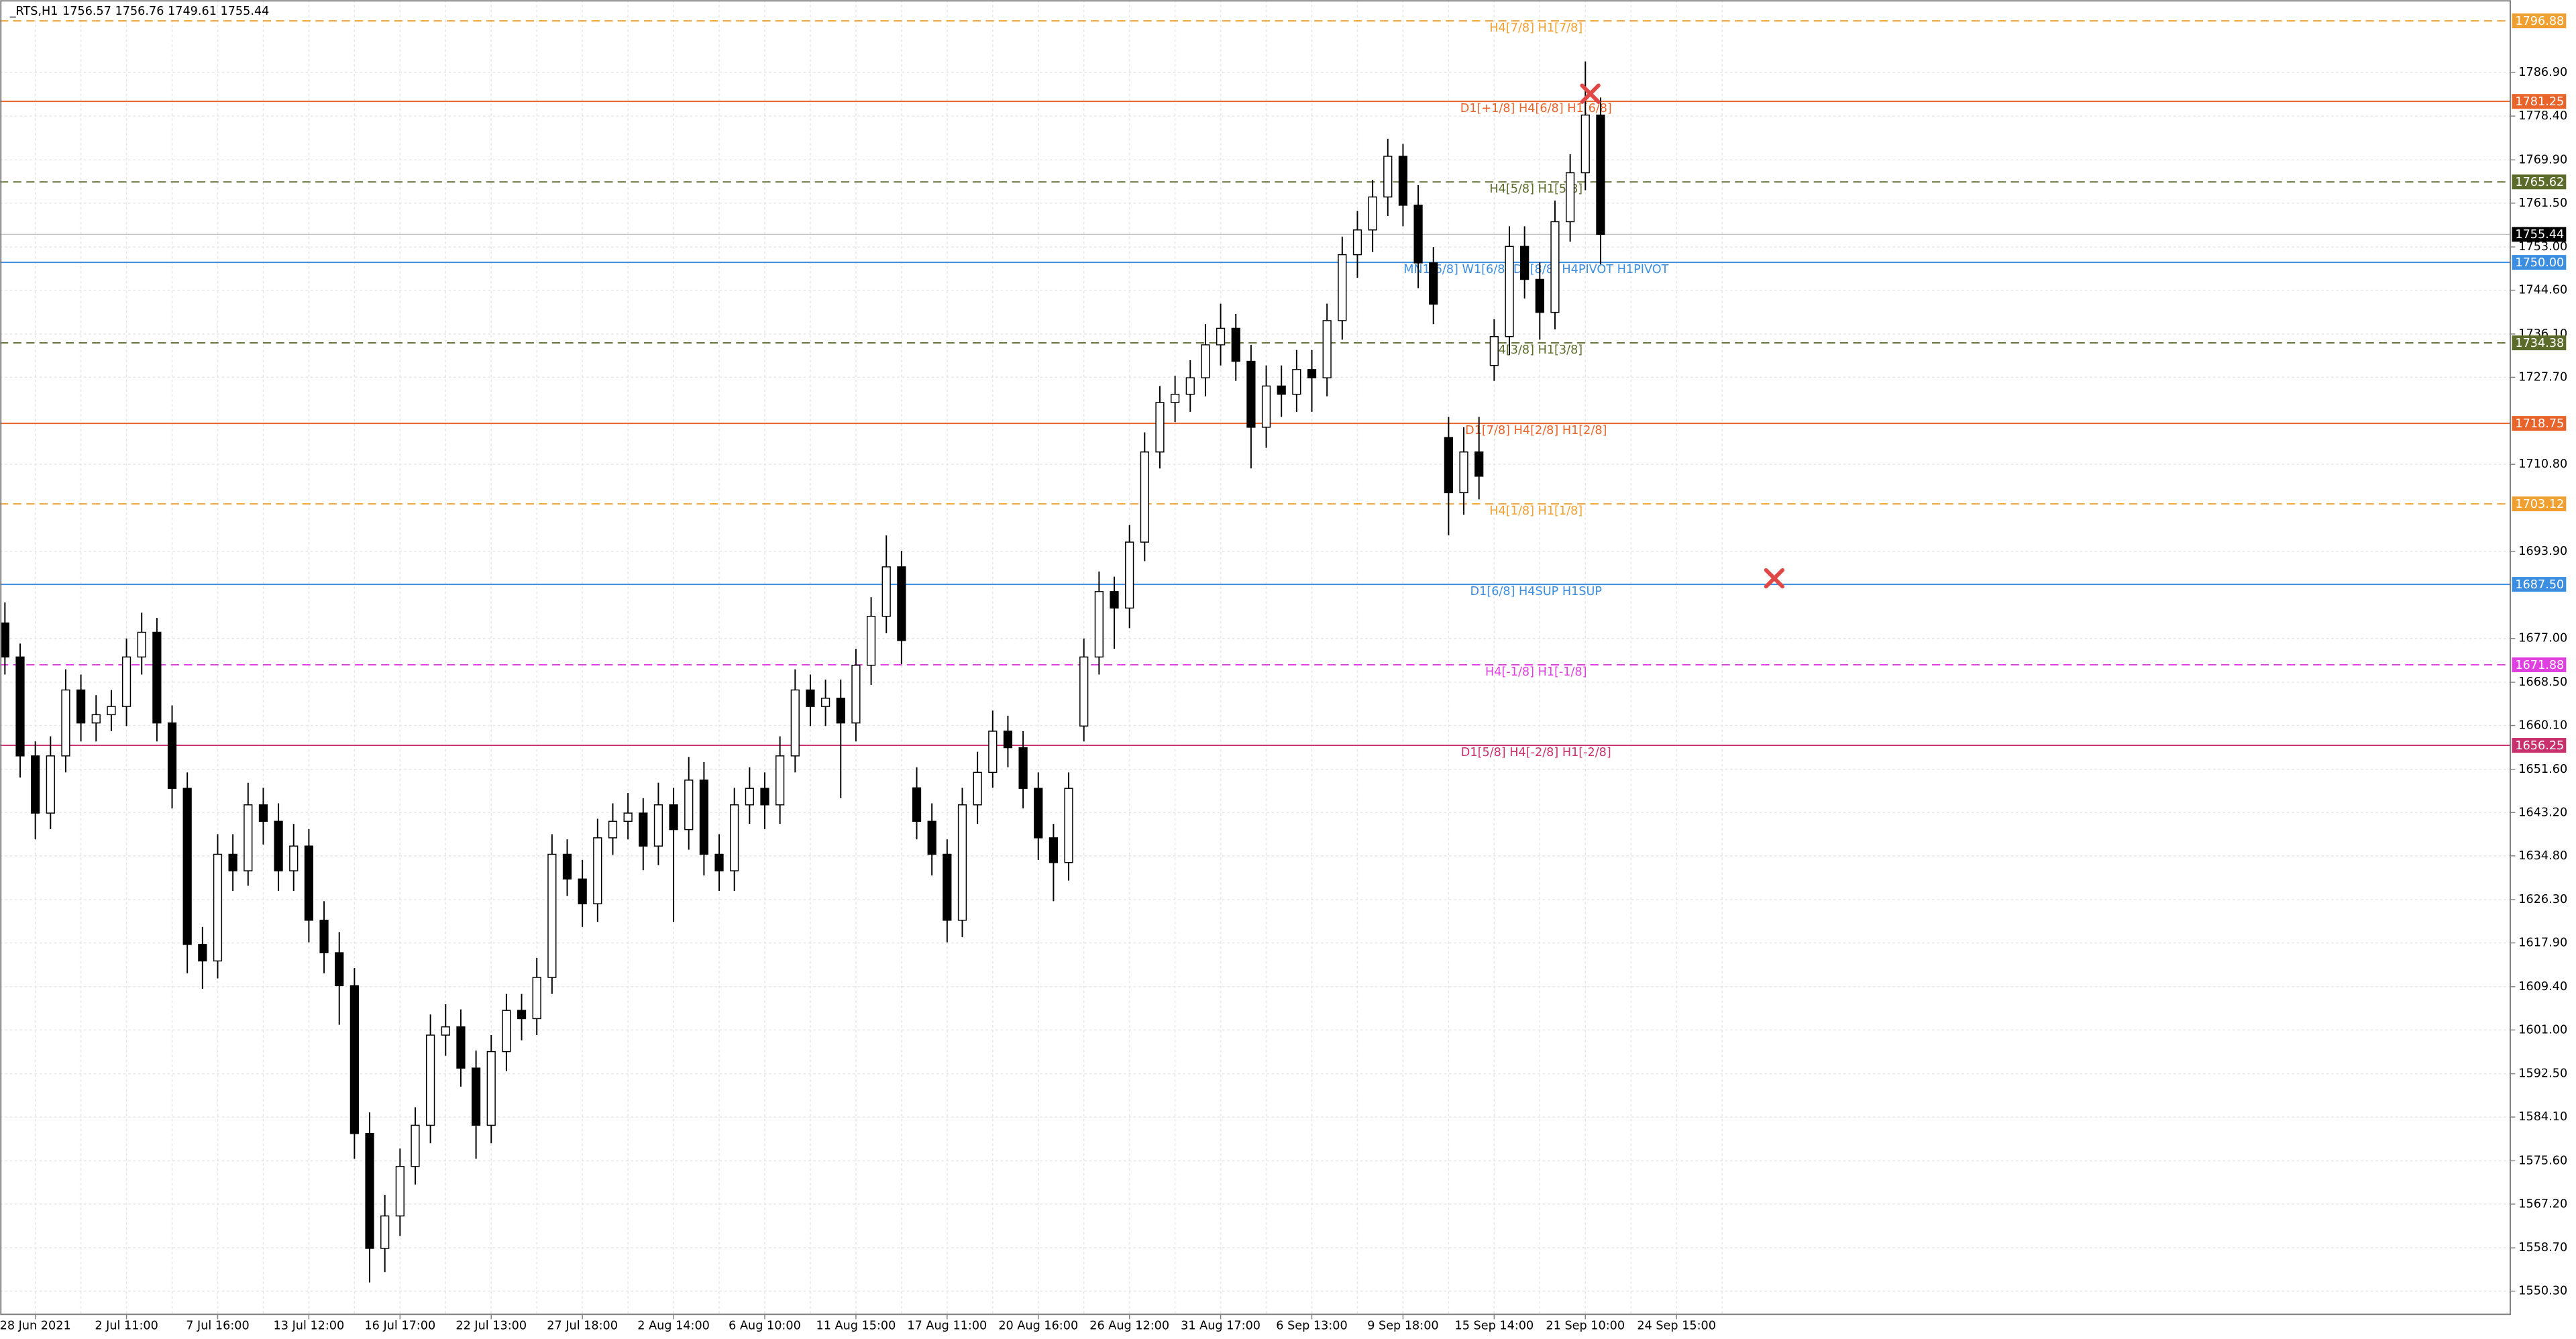  I want to click on x-tick-label: 13 Jul 12:00, so click(309, 1325).